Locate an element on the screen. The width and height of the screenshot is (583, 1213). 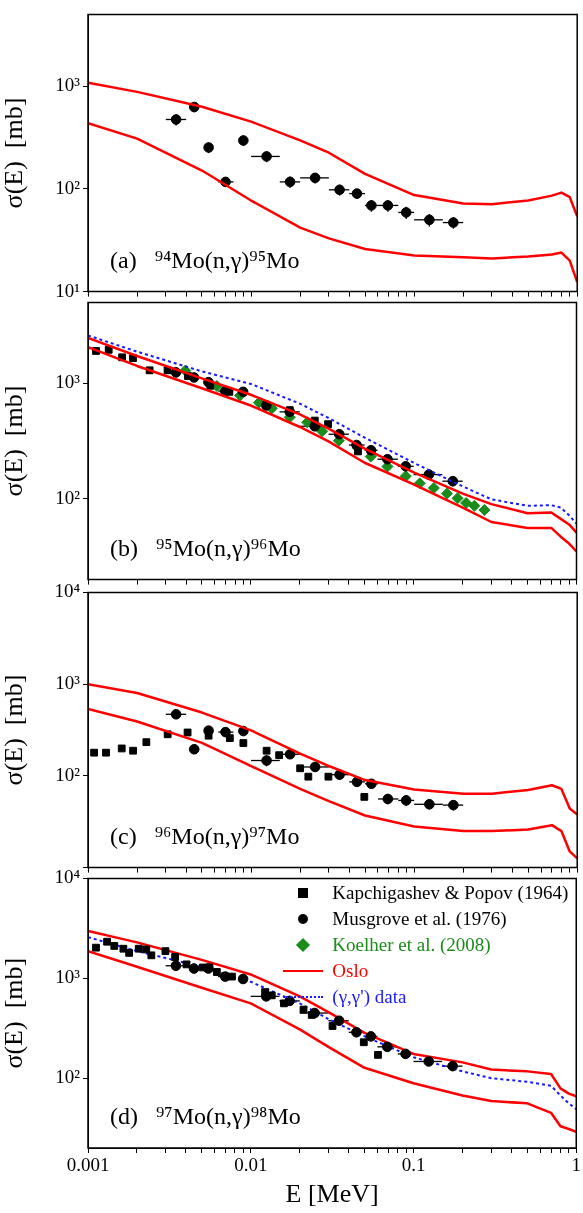
legend-label: Musgrove et al. (1976) is located at coordinates (419, 919).